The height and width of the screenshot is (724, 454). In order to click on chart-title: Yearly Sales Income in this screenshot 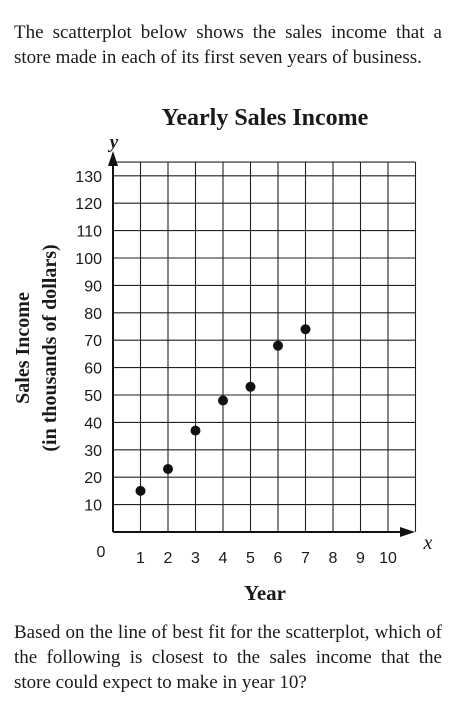, I will do `click(265, 118)`.